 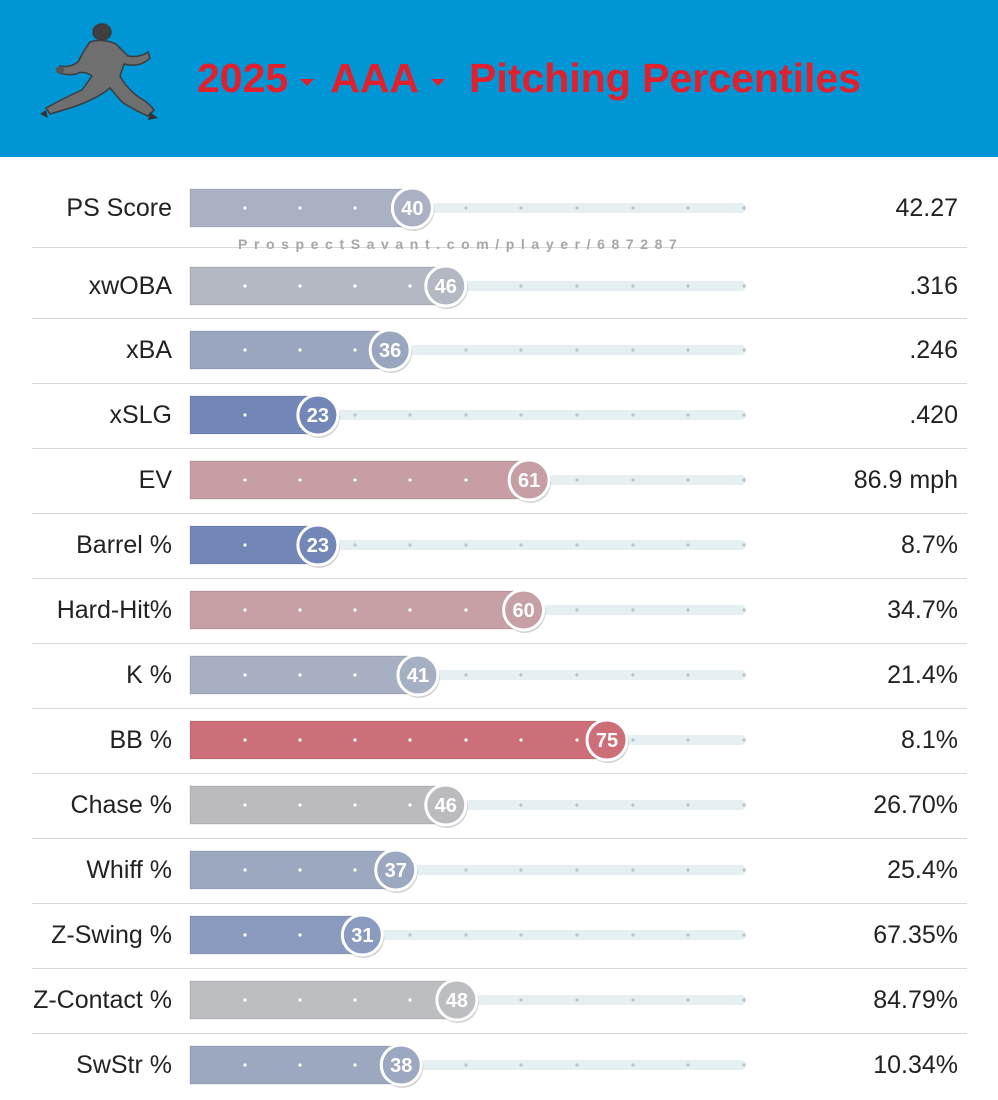 I want to click on percentile-value: 36, so click(x=390, y=351).